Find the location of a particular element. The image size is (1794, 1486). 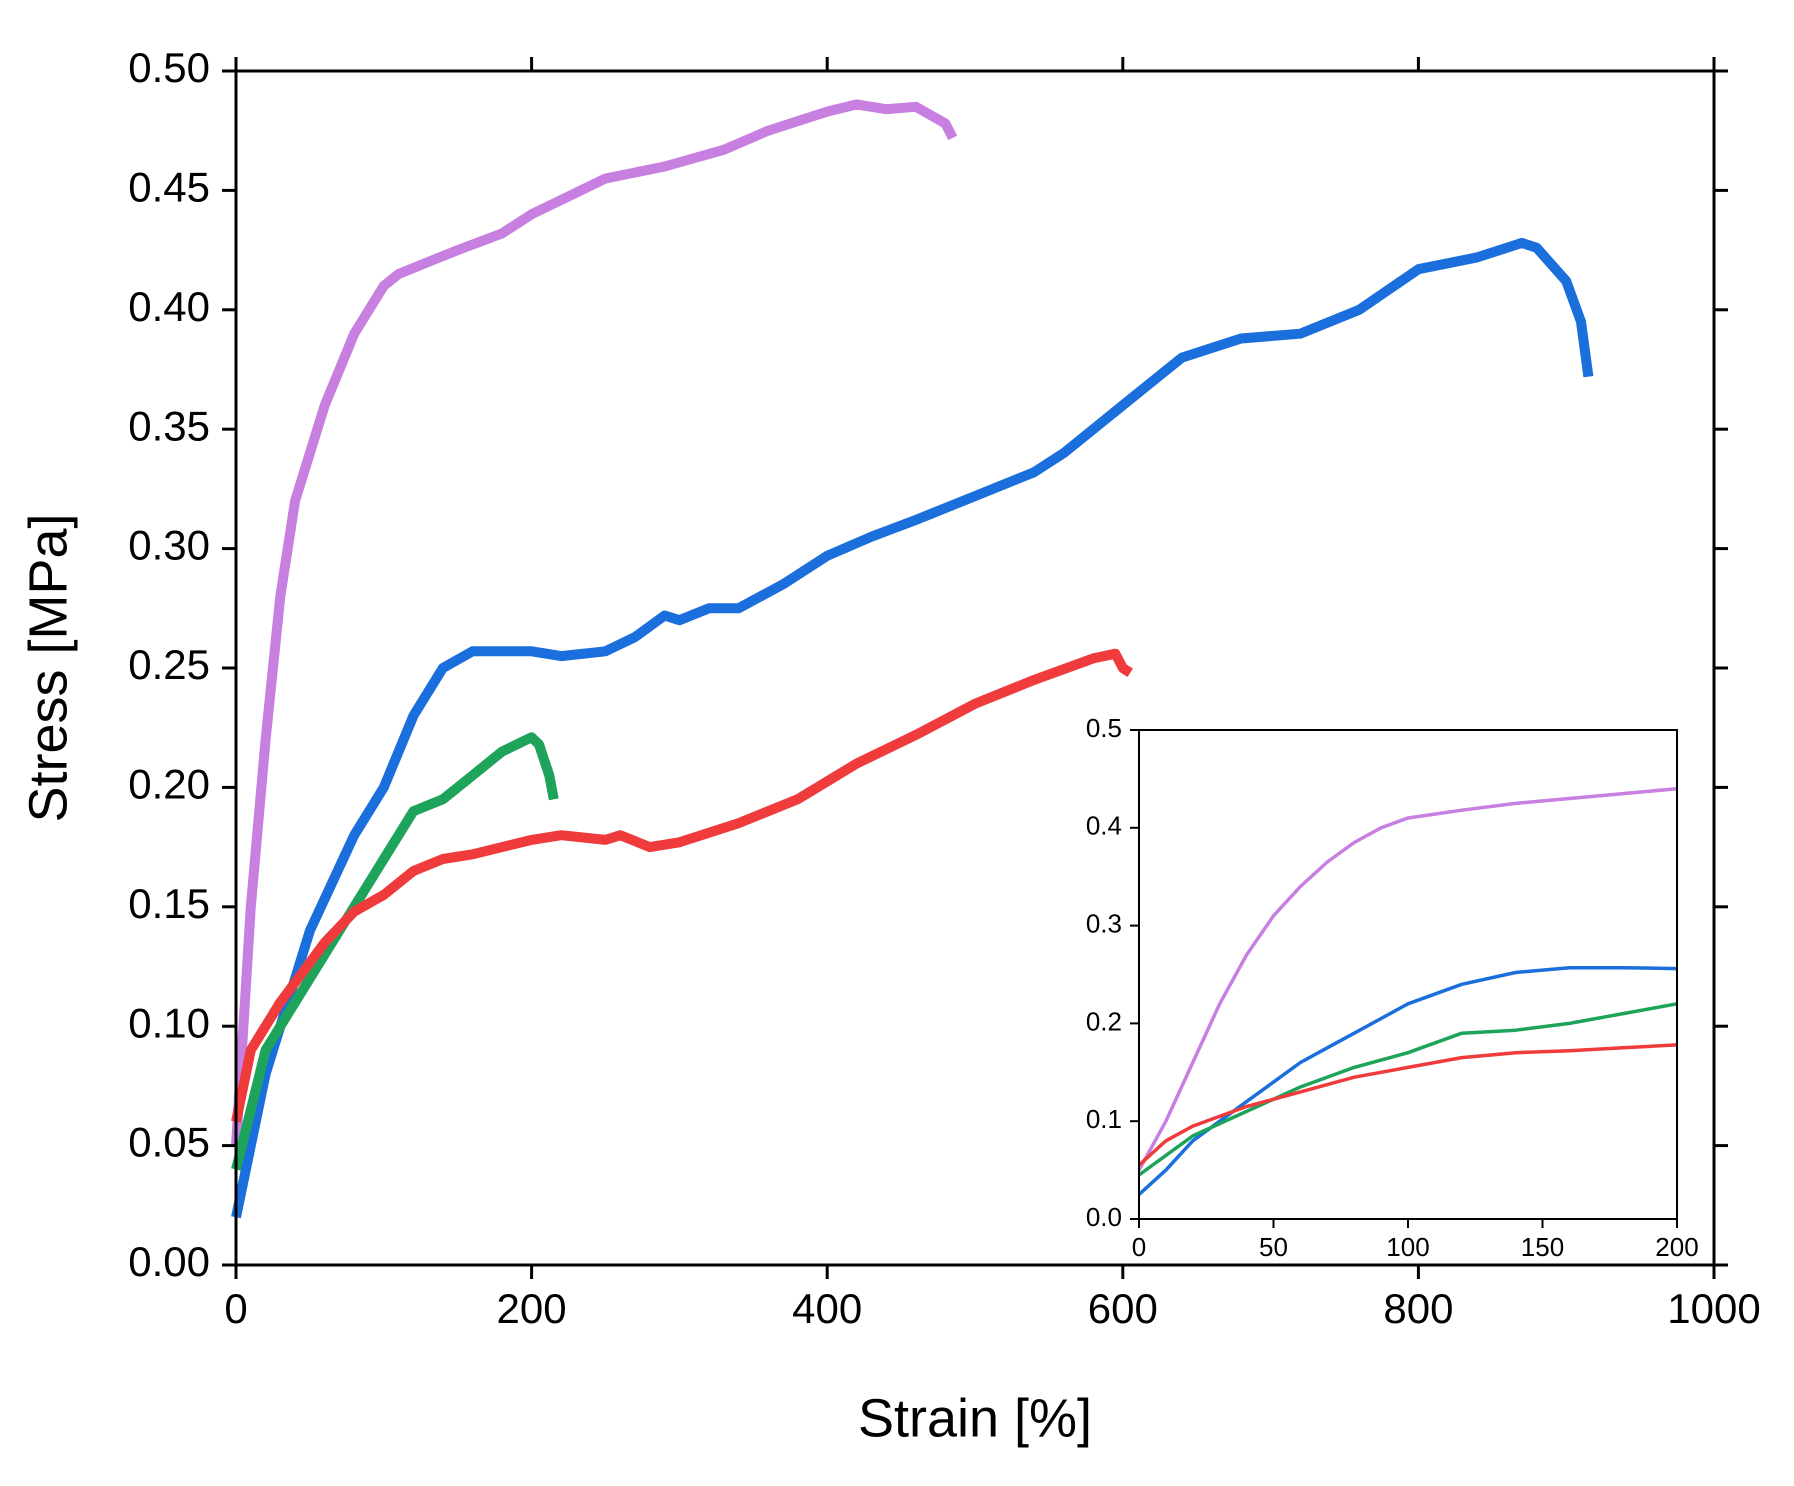

y-tick-label: 0.00 is located at coordinates (169, 1261).